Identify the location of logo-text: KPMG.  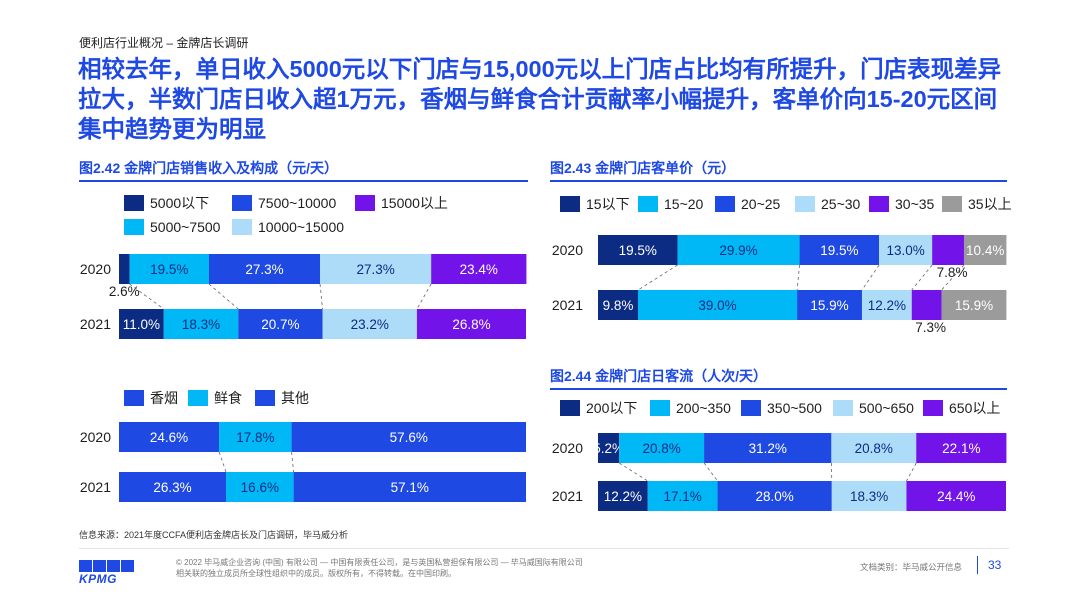
(98, 579).